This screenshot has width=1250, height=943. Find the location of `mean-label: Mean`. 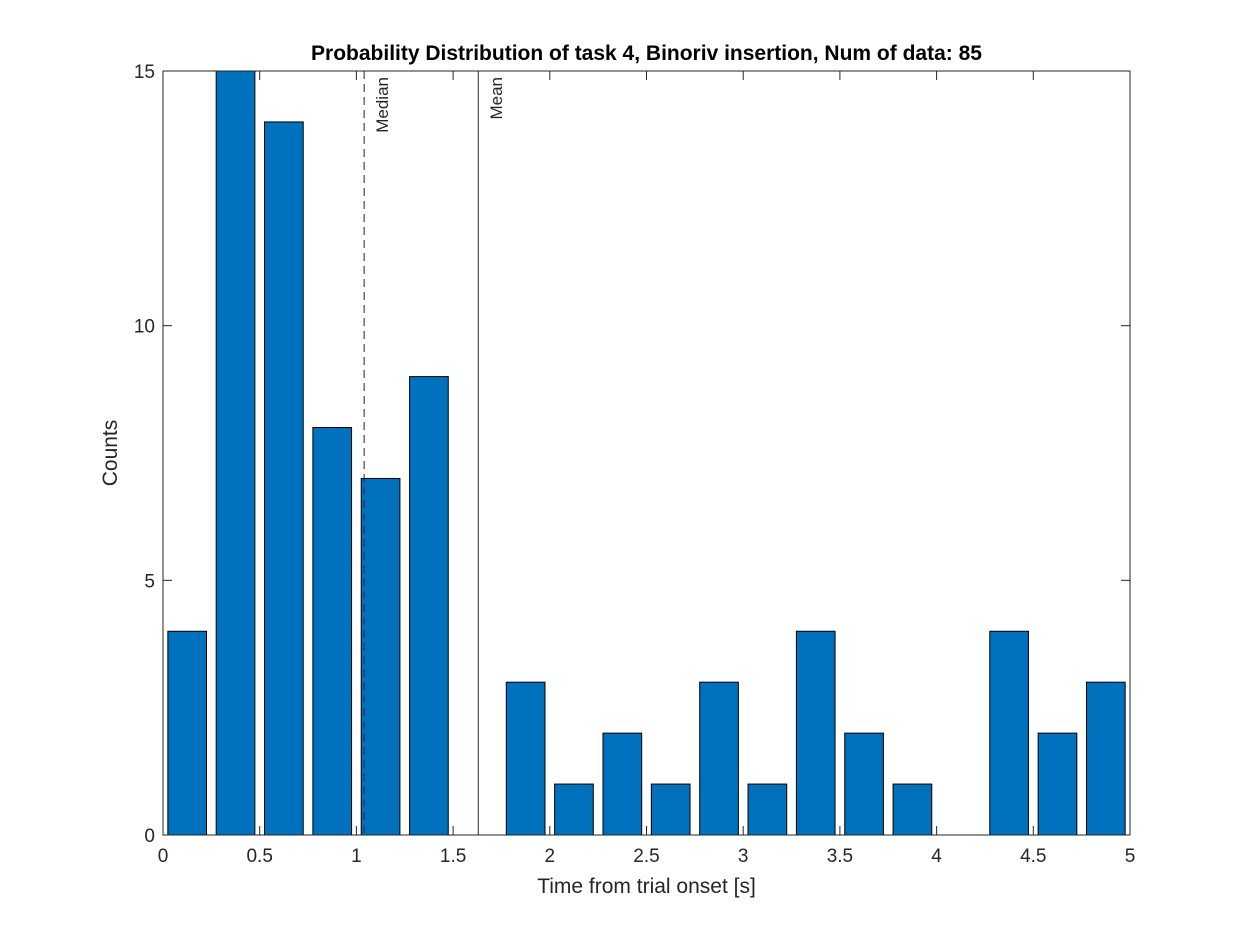

mean-label: Mean is located at coordinates (496, 98).